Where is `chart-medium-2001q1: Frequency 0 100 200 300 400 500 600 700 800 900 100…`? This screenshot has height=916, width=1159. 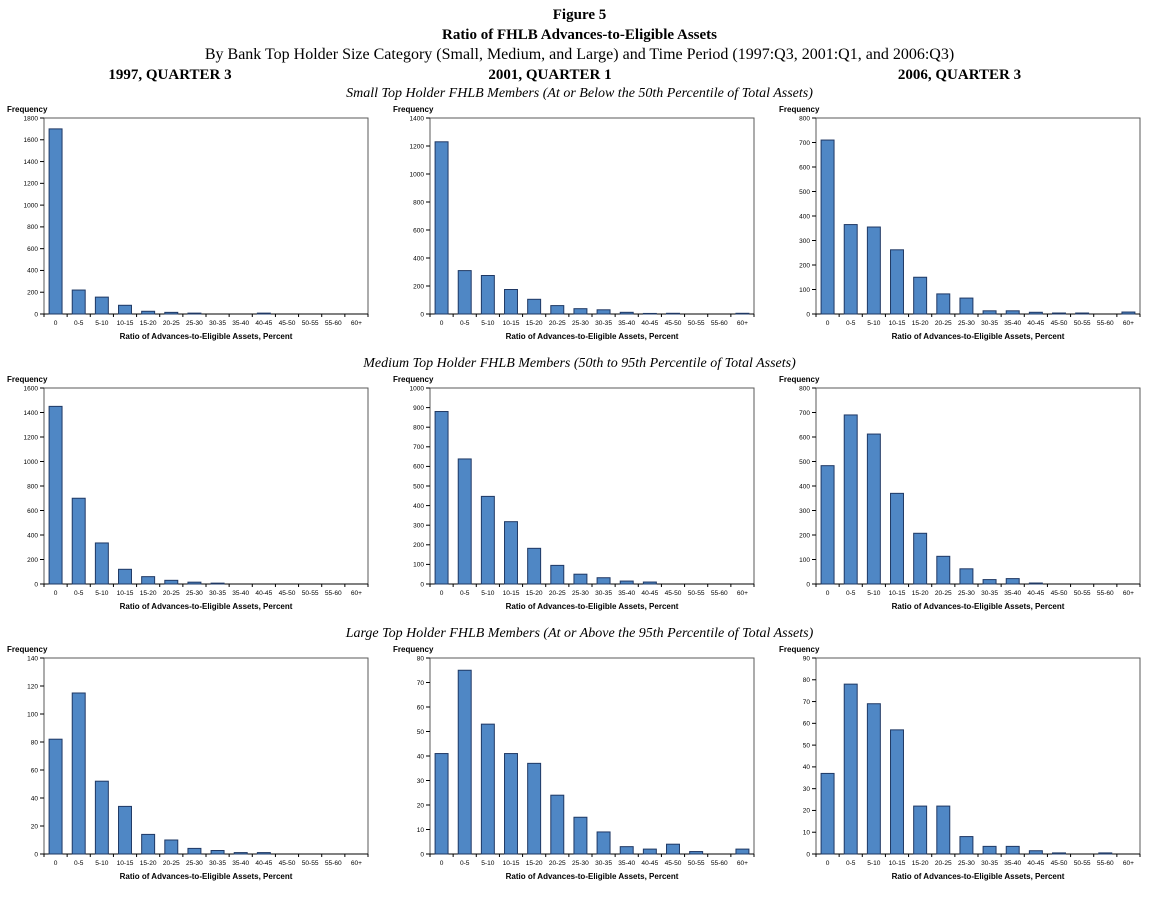 chart-medium-2001q1: Frequency 0 100 200 300 400 500 600 700 800 900 100… is located at coordinates (581, 498).